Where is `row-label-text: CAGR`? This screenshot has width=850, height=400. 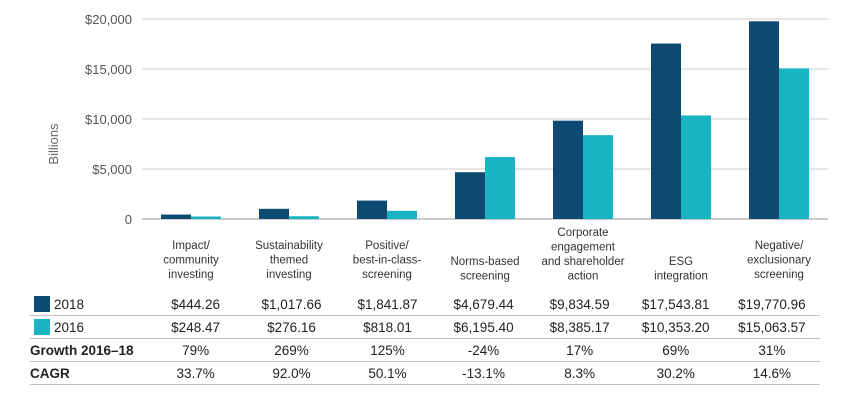
row-label-text: CAGR is located at coordinates (50, 373).